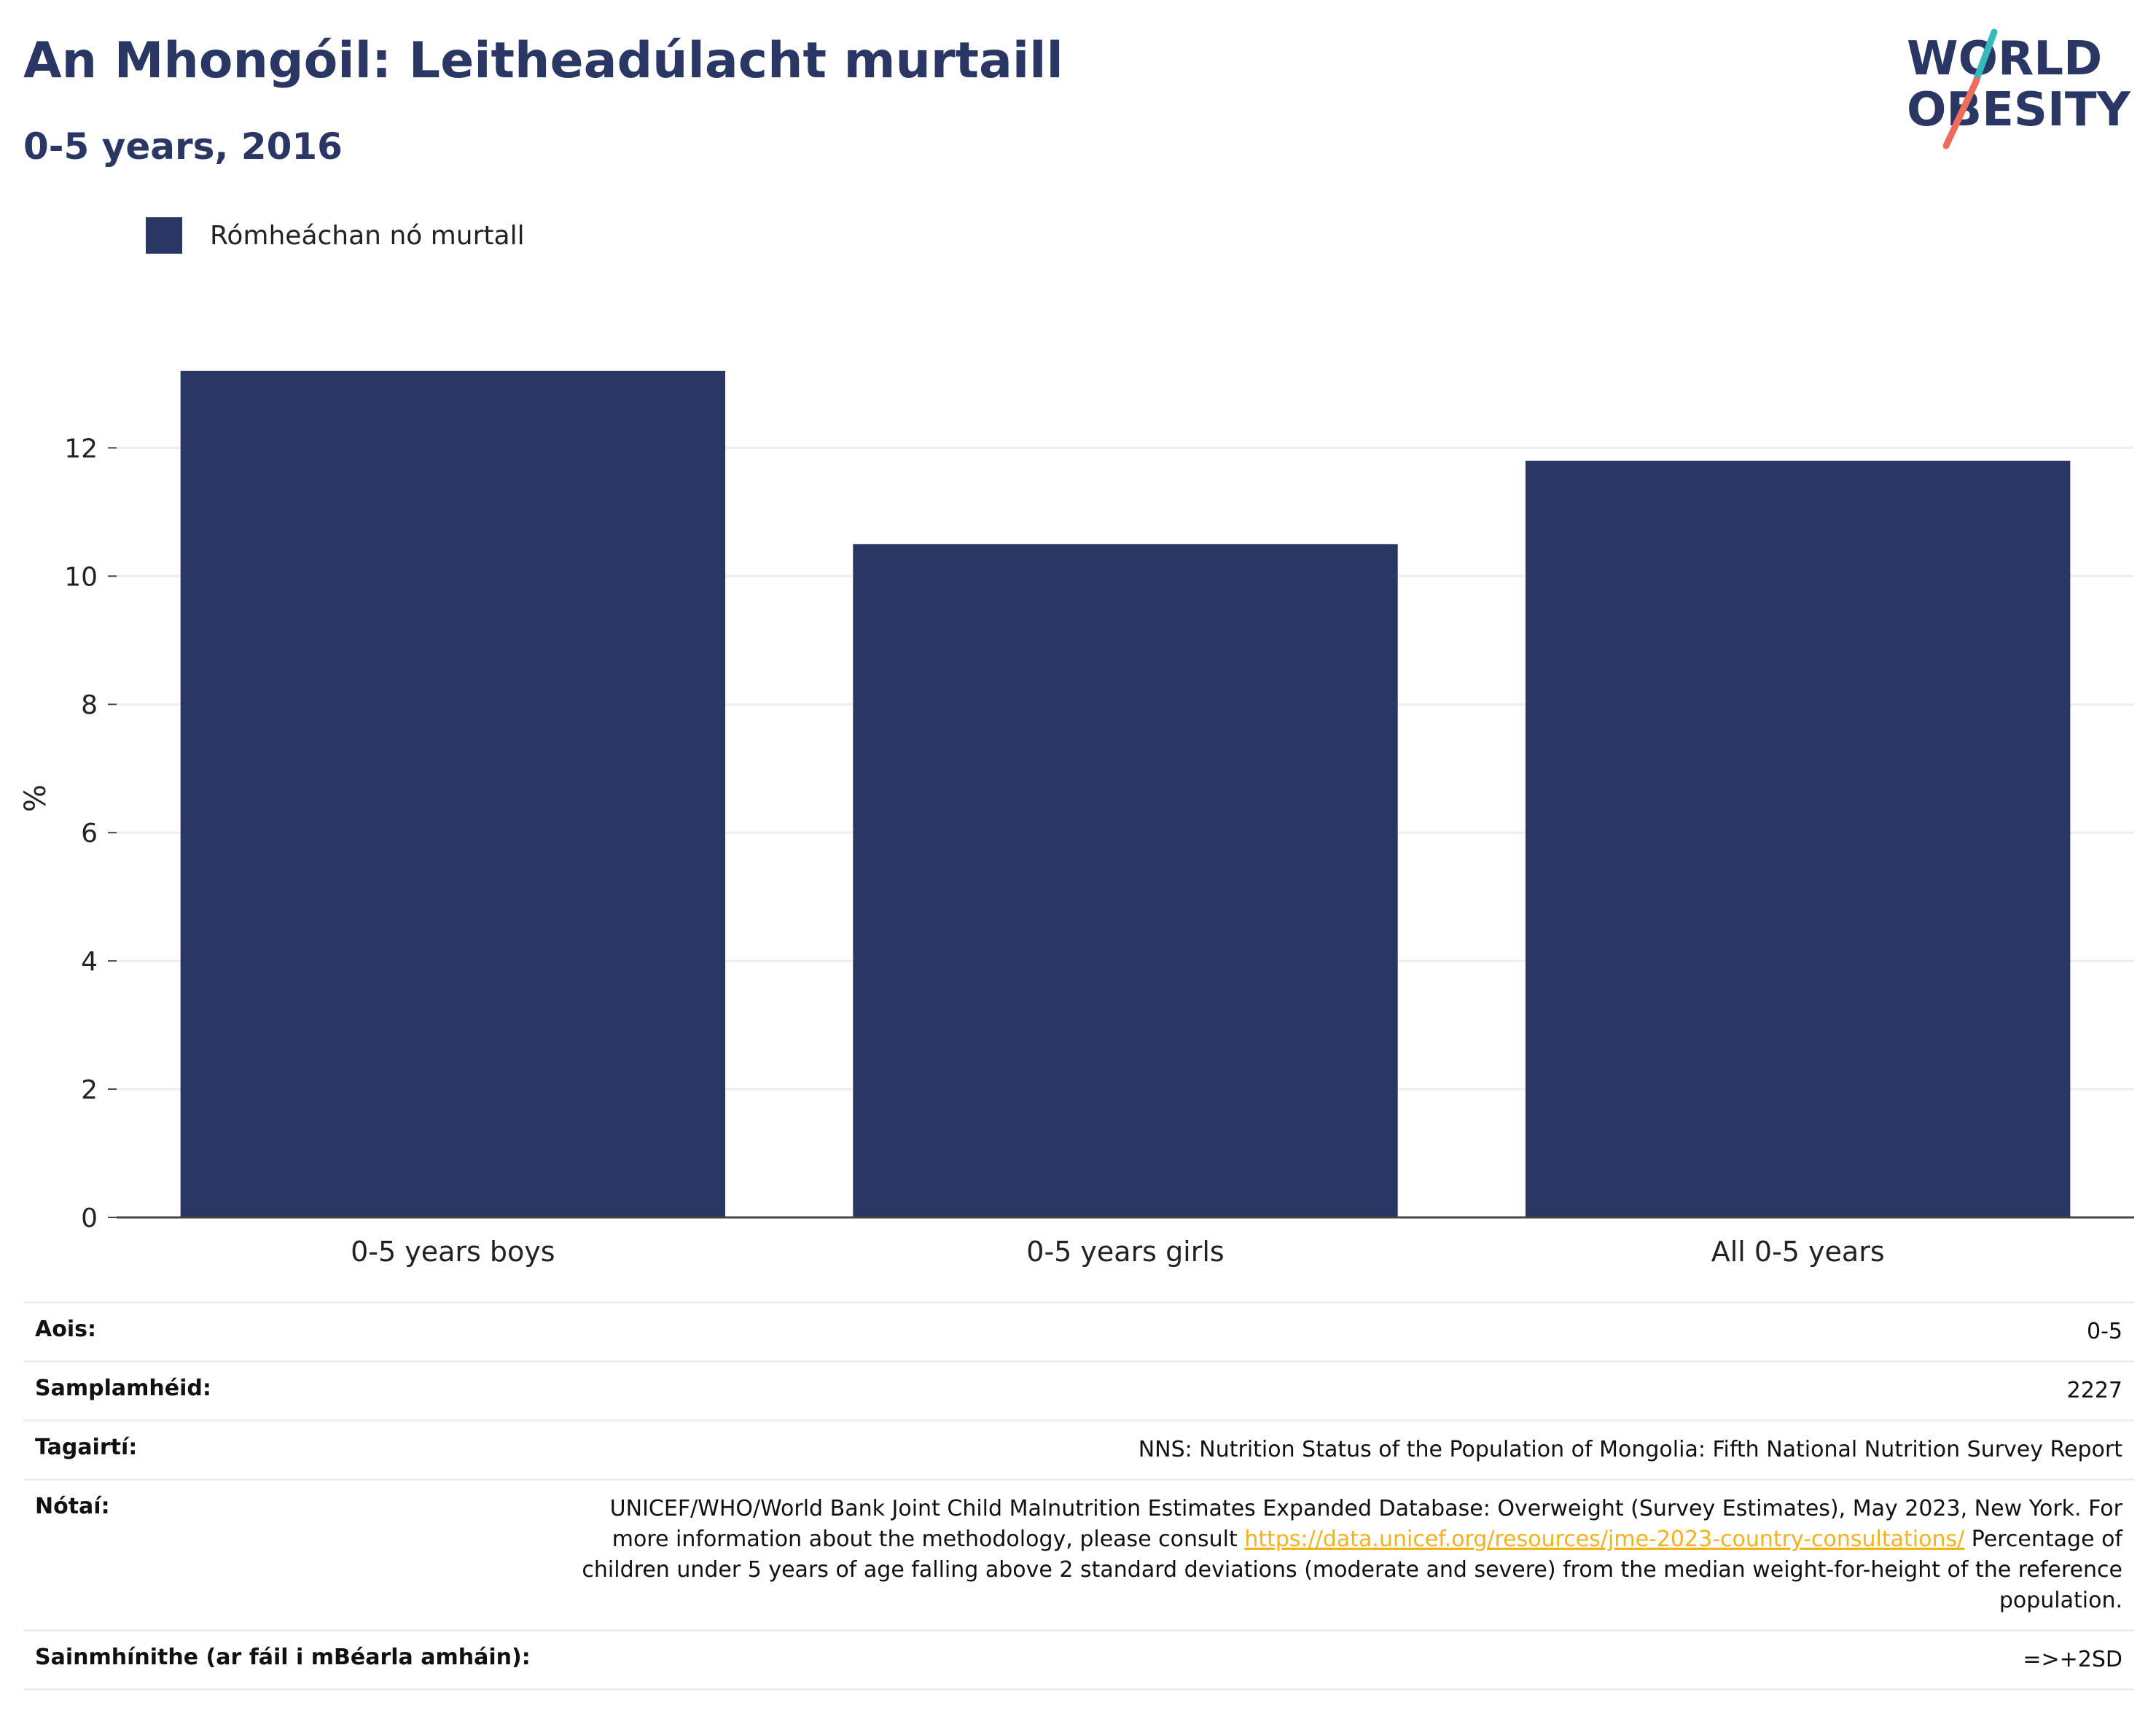  I want to click on y-tick-label: 10, so click(81, 577).